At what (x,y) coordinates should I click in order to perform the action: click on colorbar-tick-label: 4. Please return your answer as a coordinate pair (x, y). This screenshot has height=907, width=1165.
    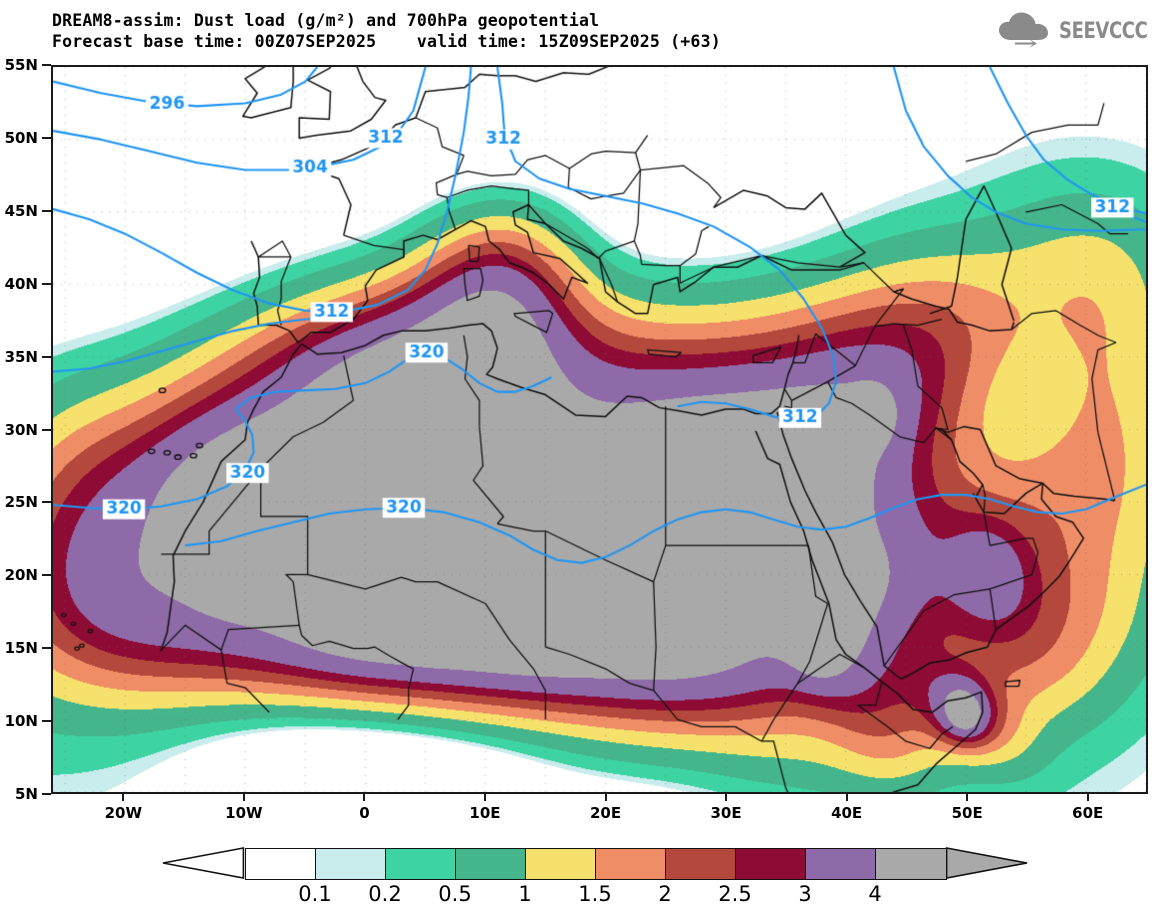
    Looking at the image, I should click on (875, 894).